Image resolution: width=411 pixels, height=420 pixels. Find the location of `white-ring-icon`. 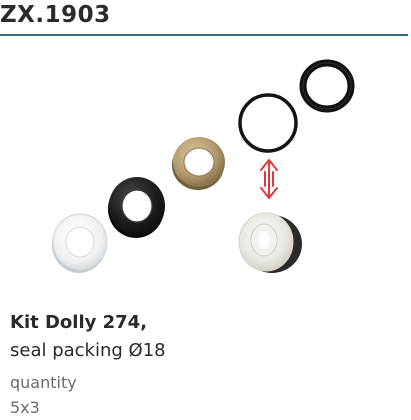

white-ring-icon is located at coordinates (80, 243).